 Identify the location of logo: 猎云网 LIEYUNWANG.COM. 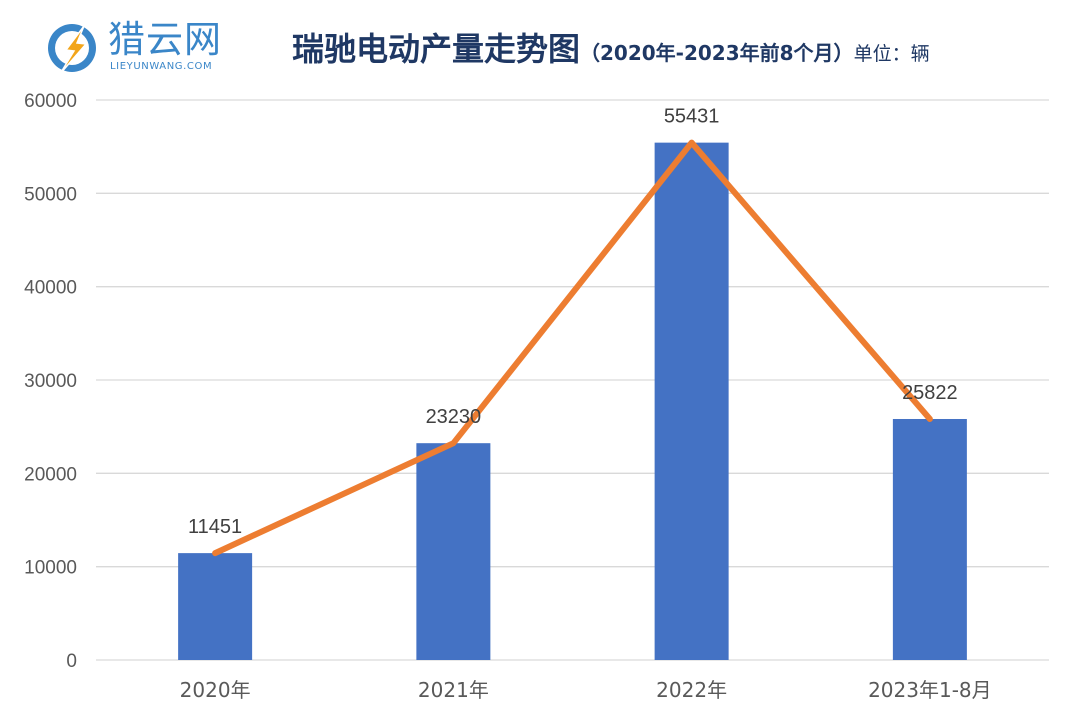
(139, 48).